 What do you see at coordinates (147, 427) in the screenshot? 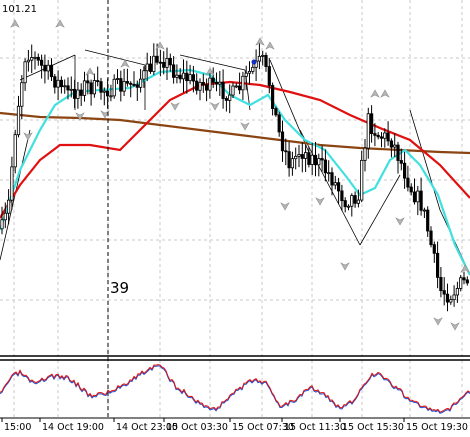
I see `time-label: 14 Oct 23:00` at bounding box center [147, 427].